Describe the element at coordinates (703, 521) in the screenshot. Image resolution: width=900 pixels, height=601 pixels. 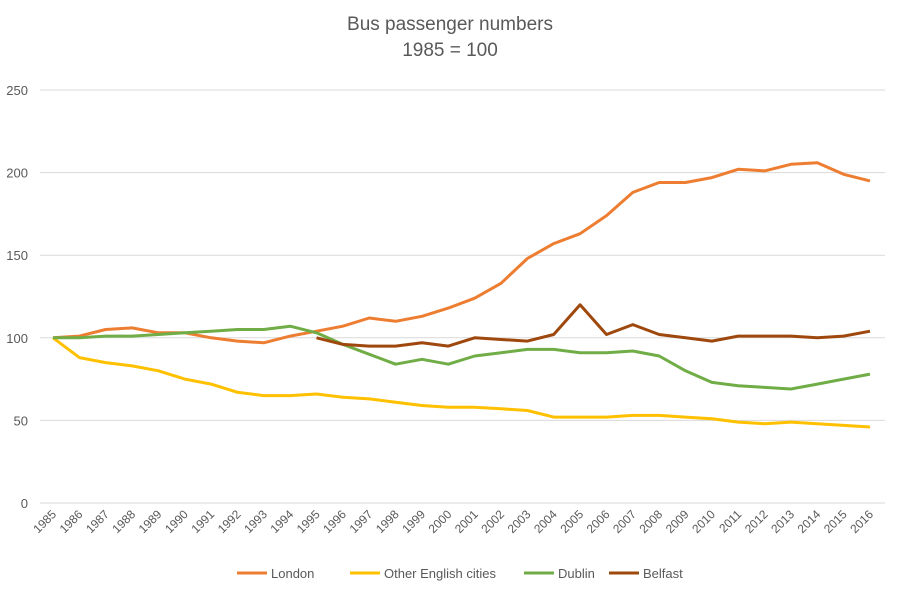
I see `x-tick-label: 2010` at that location.